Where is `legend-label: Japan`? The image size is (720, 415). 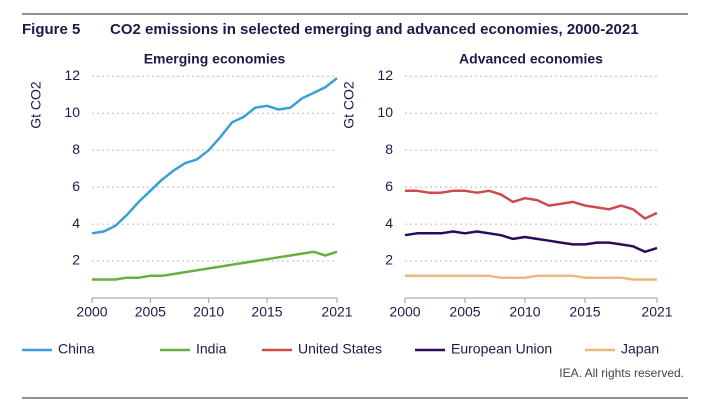 legend-label: Japan is located at coordinates (640, 349).